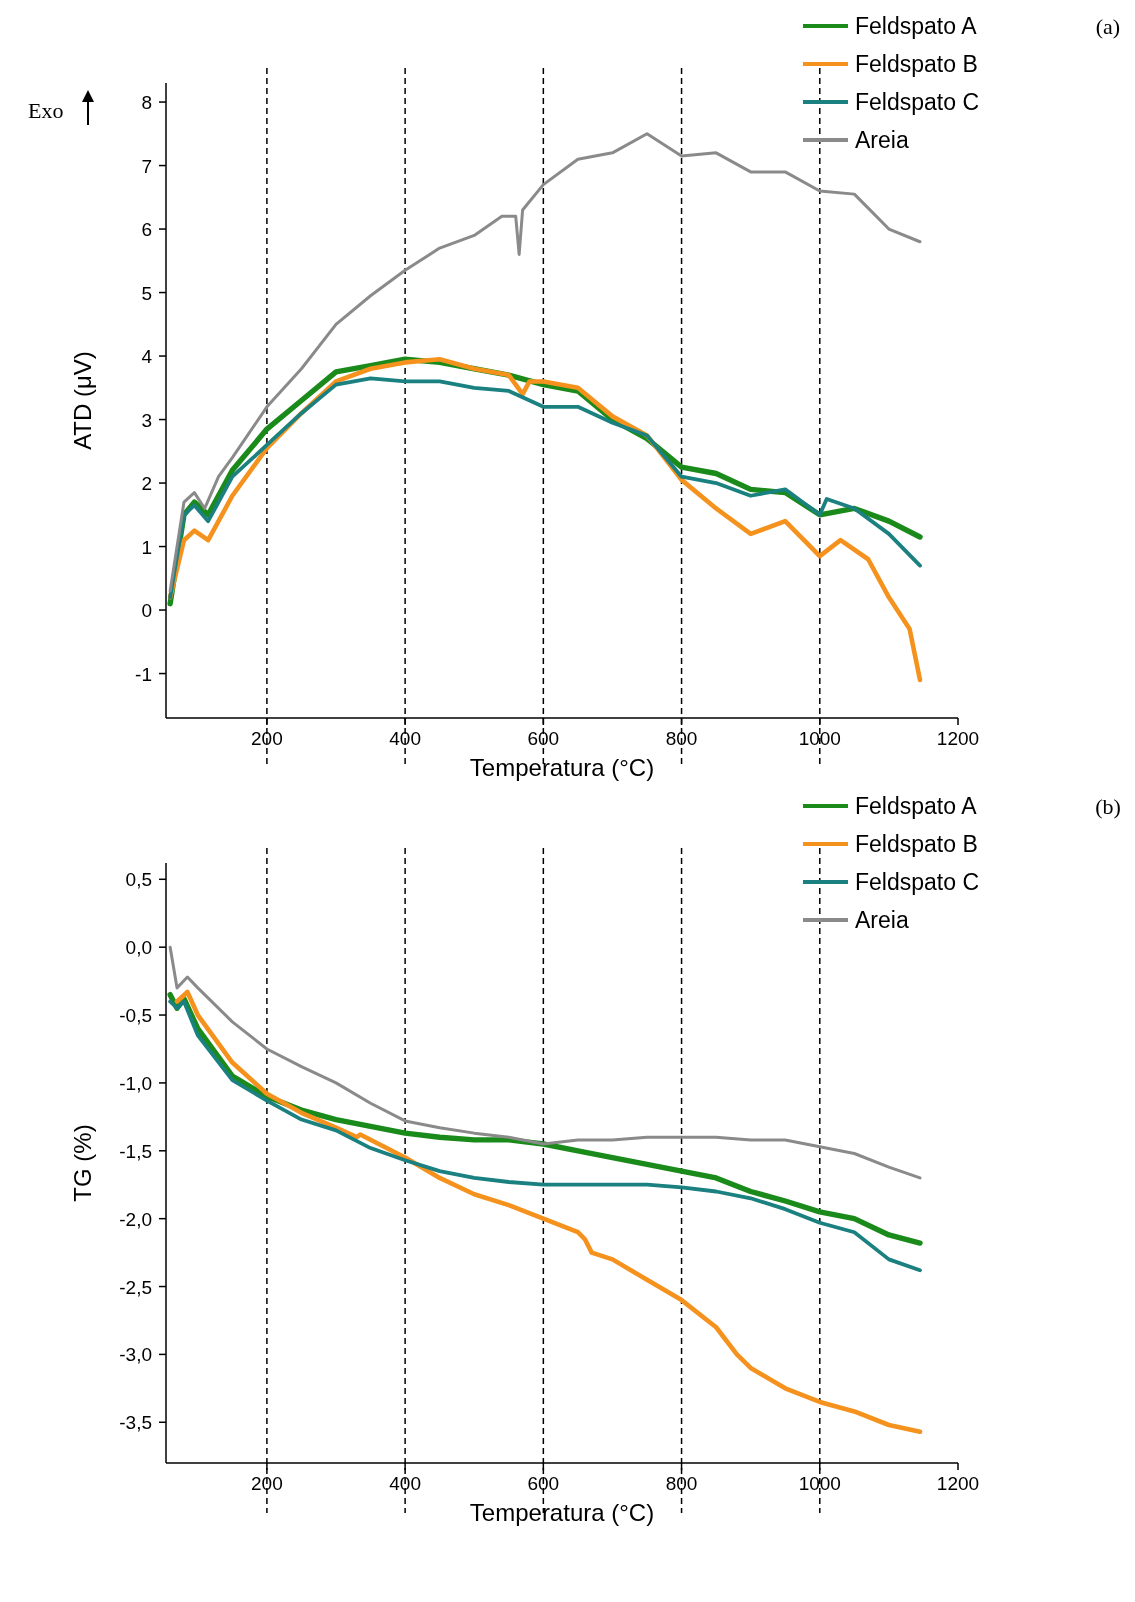  I want to click on y-tick-label: 1, so click(146, 547).